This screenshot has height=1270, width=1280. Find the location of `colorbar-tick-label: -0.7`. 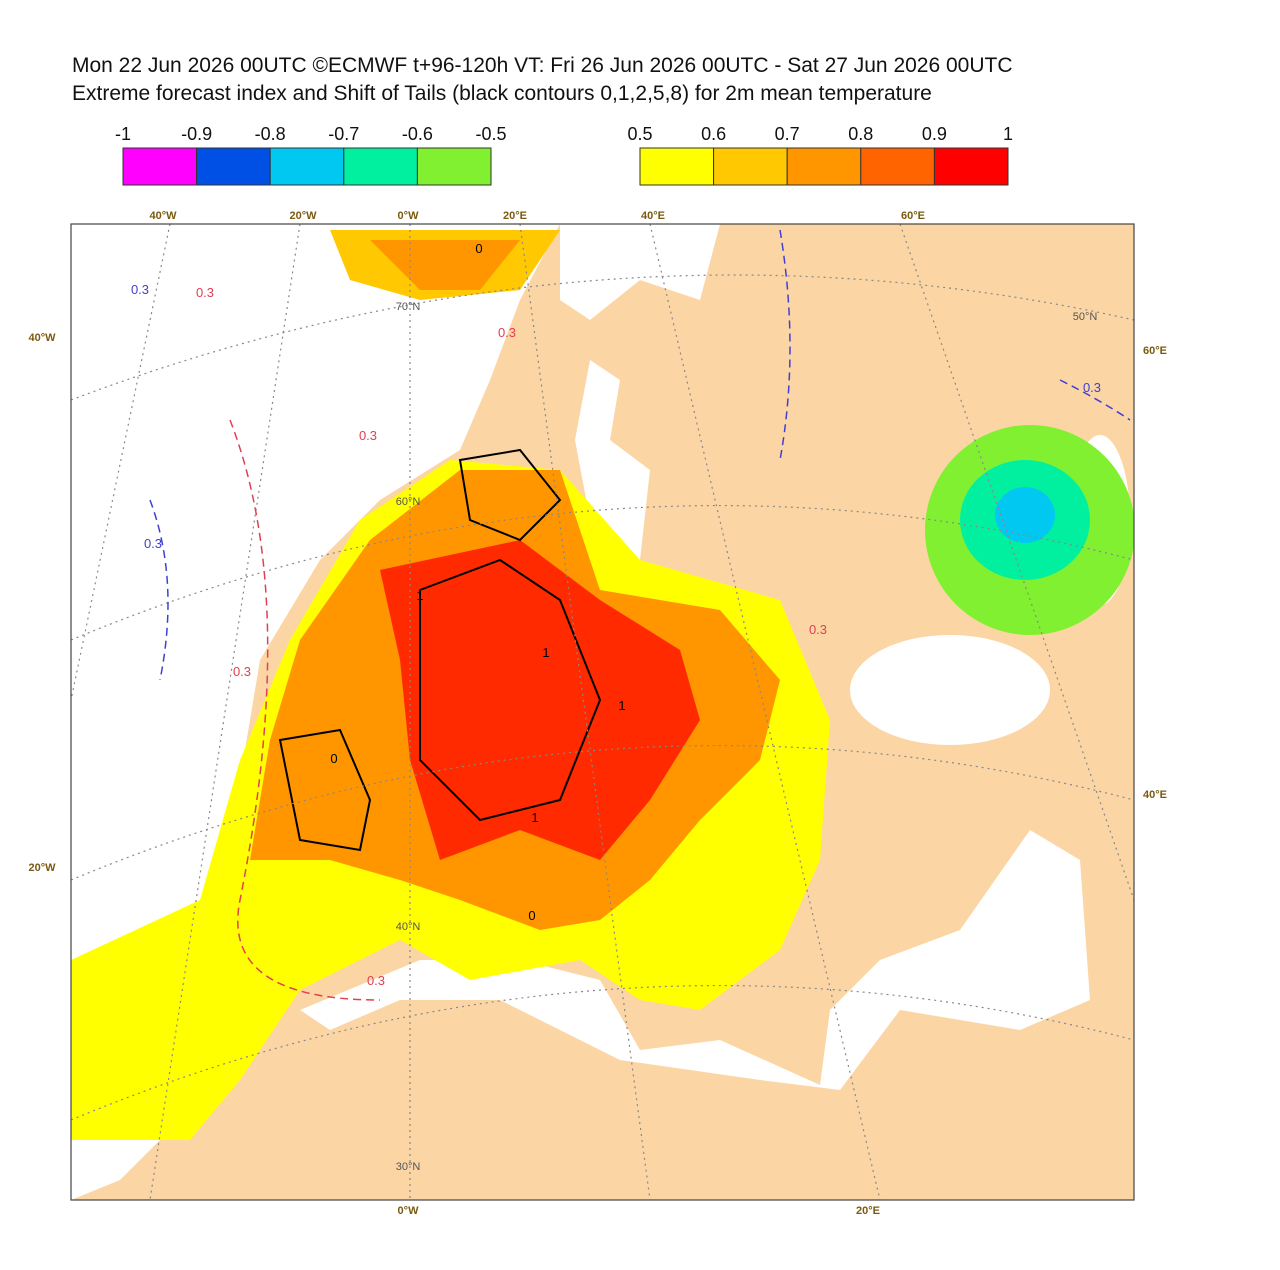

colorbar-tick-label: -0.7 is located at coordinates (343, 134).